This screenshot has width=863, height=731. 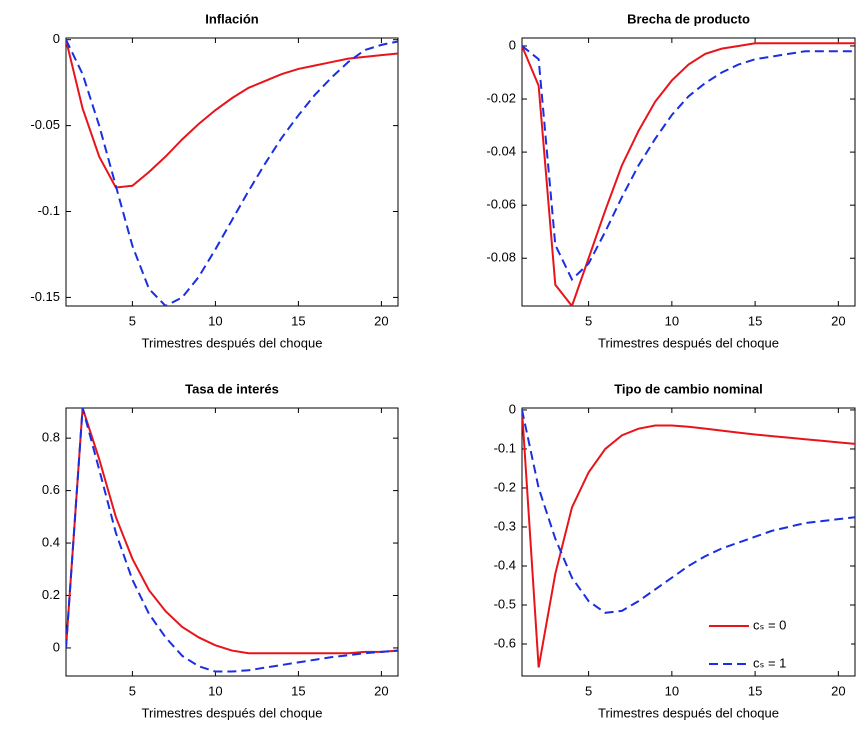 I want to click on y-tick-label: -0.4, so click(x=505, y=564).